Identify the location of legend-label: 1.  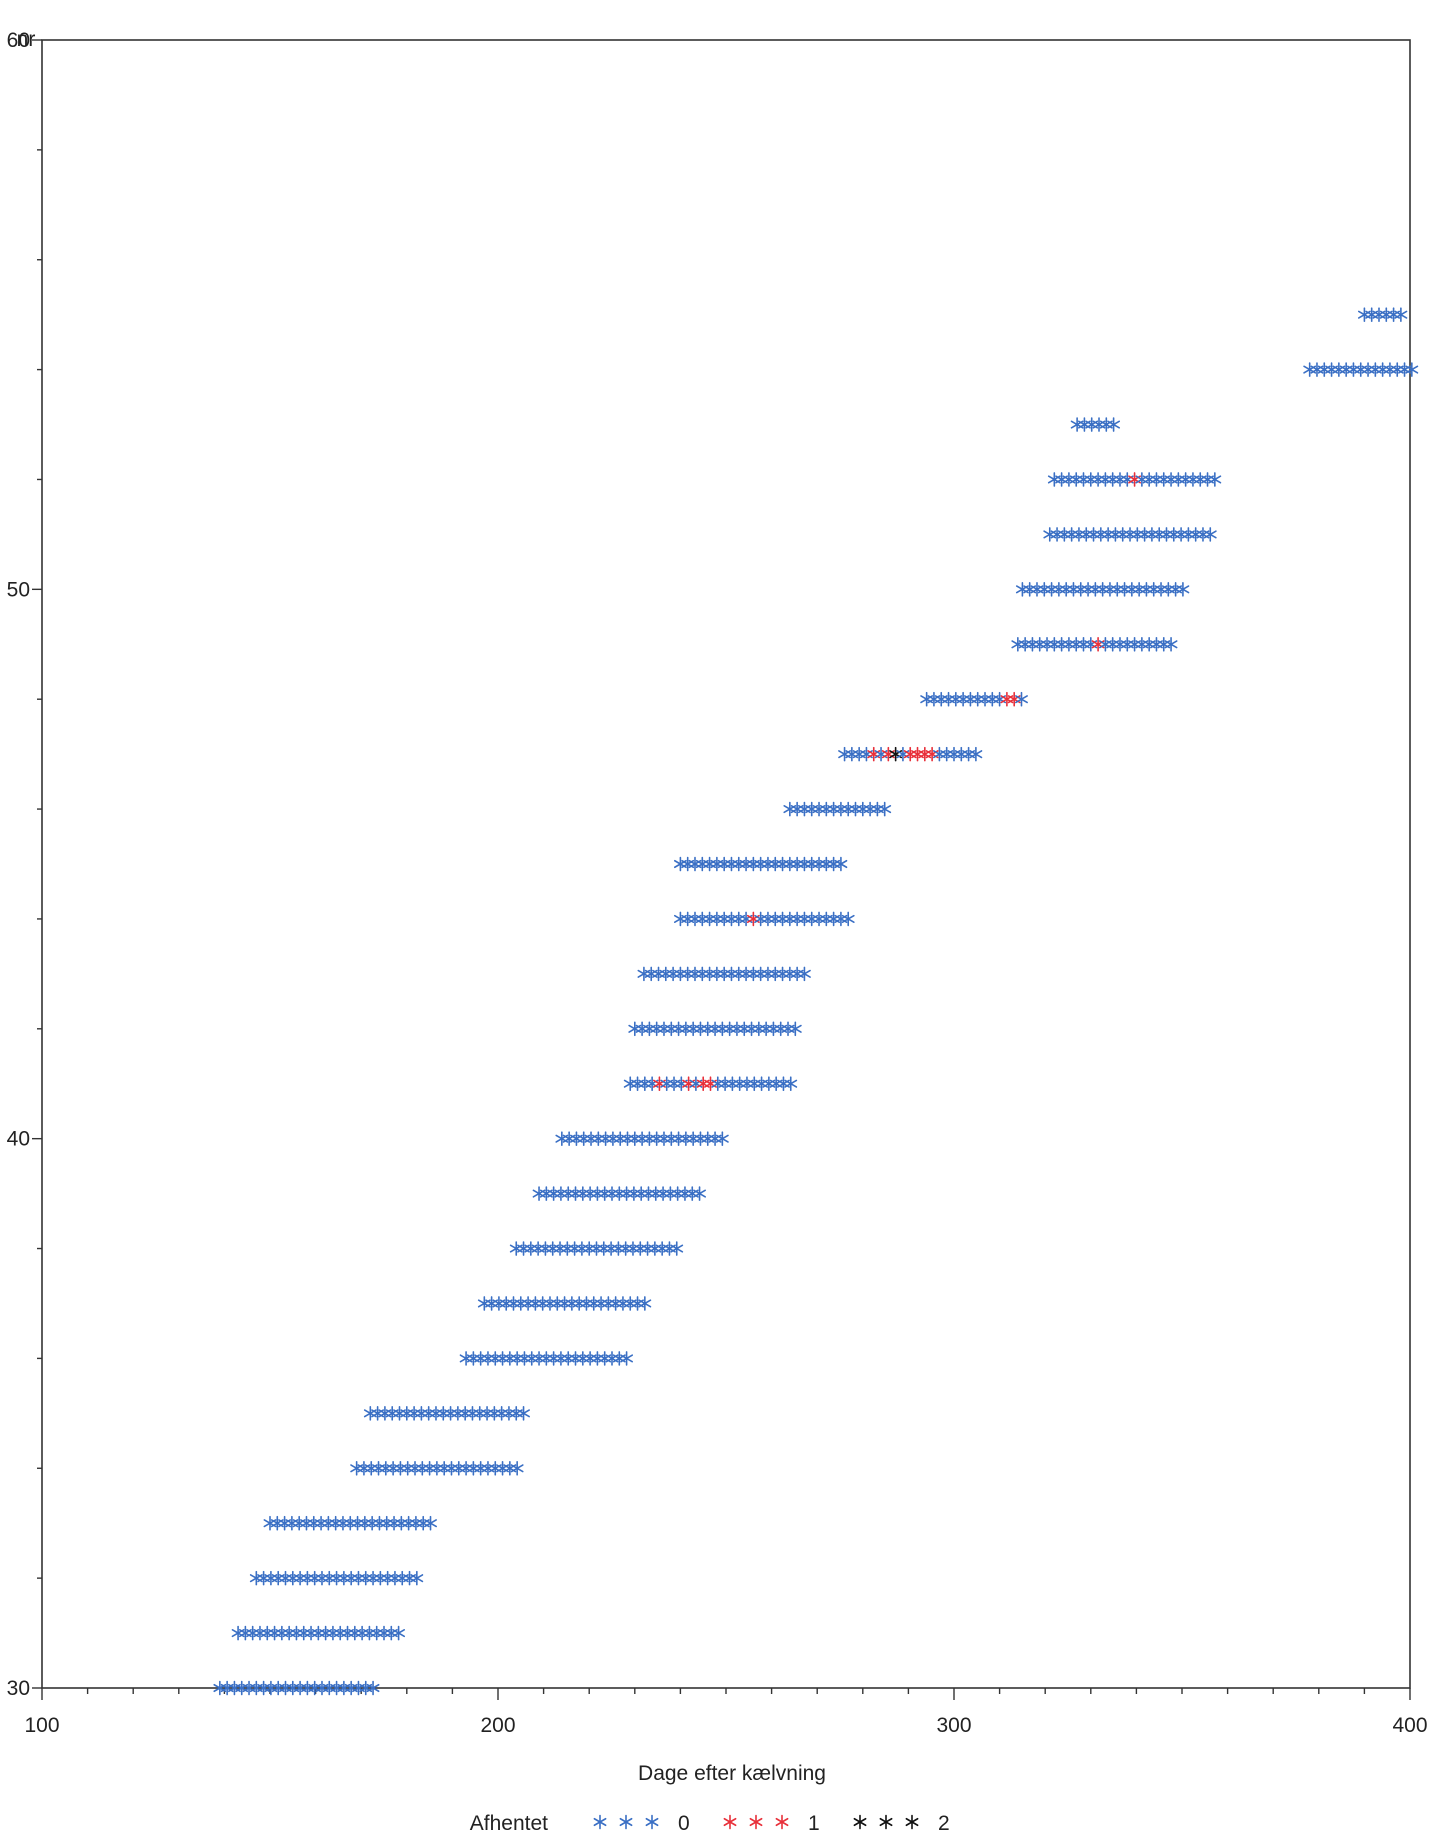
(814, 1823).